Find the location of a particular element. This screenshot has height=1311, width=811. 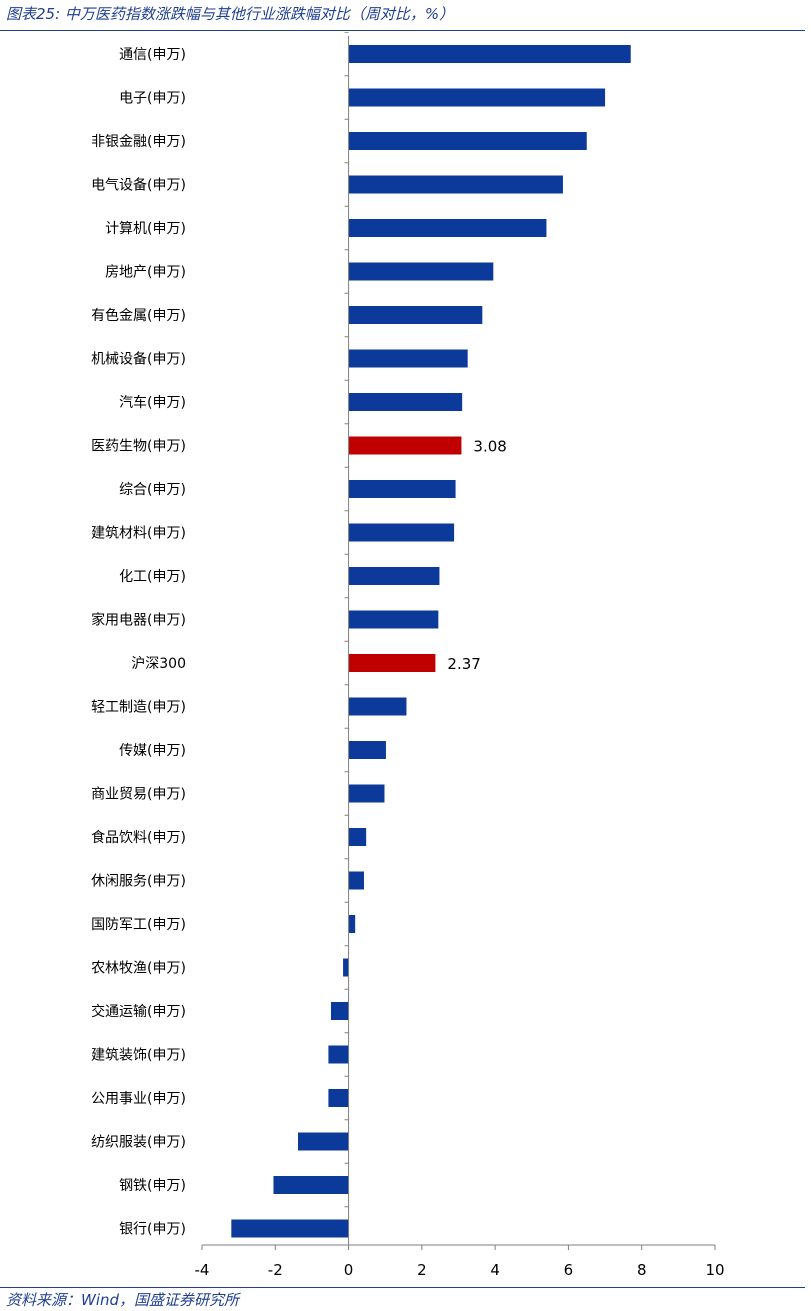

x-tick-label-2: 0 is located at coordinates (349, 1270).